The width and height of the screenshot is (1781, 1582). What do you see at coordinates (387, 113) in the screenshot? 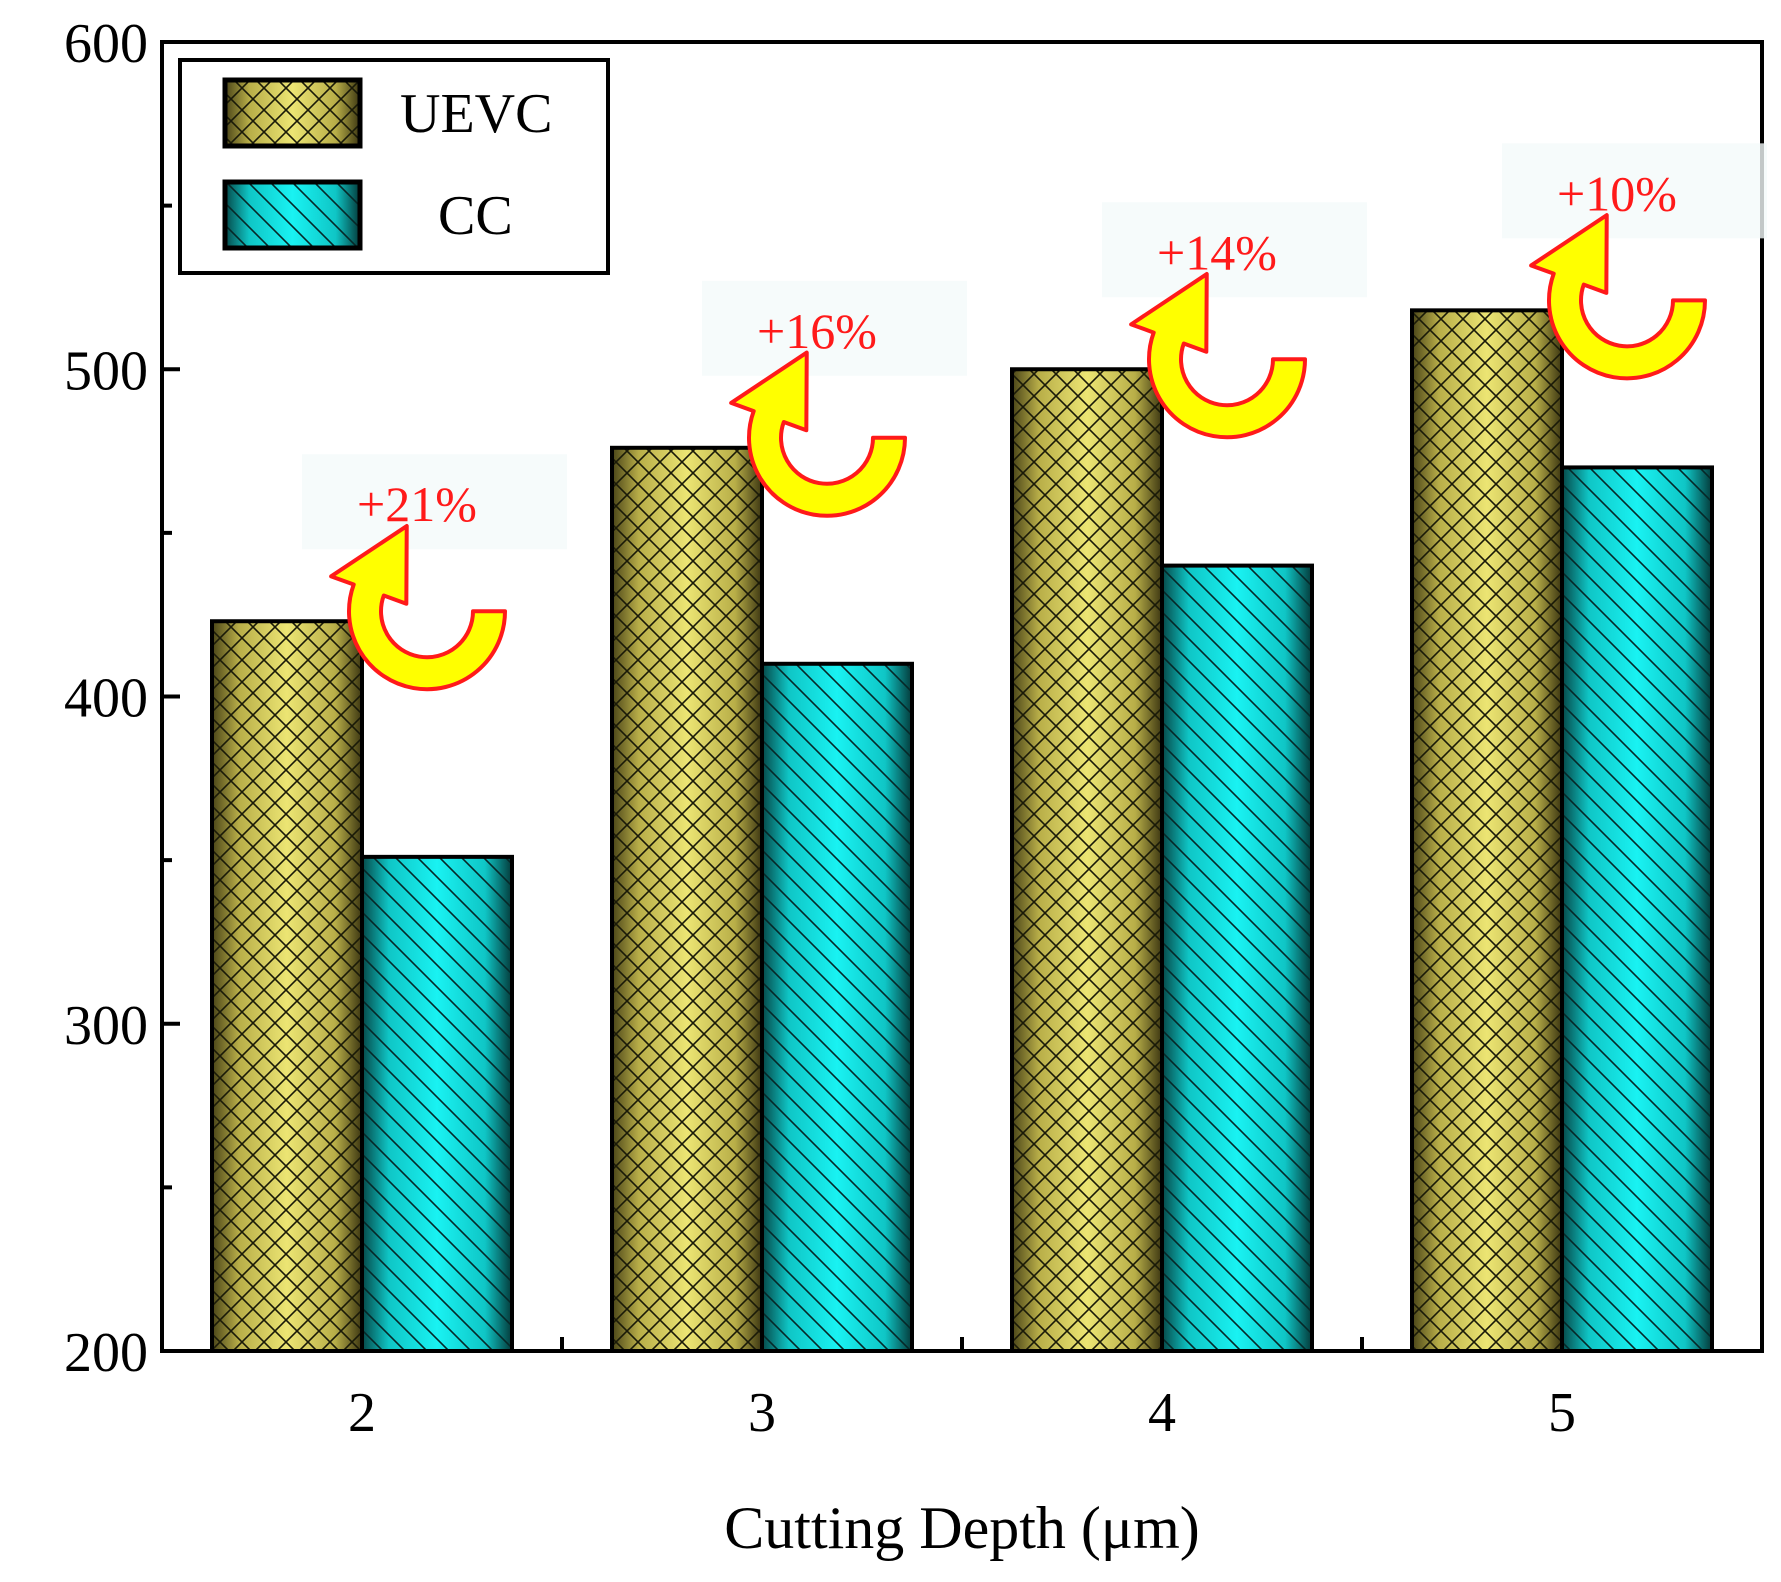
I see `legend-item-uevc: UEVC` at bounding box center [387, 113].